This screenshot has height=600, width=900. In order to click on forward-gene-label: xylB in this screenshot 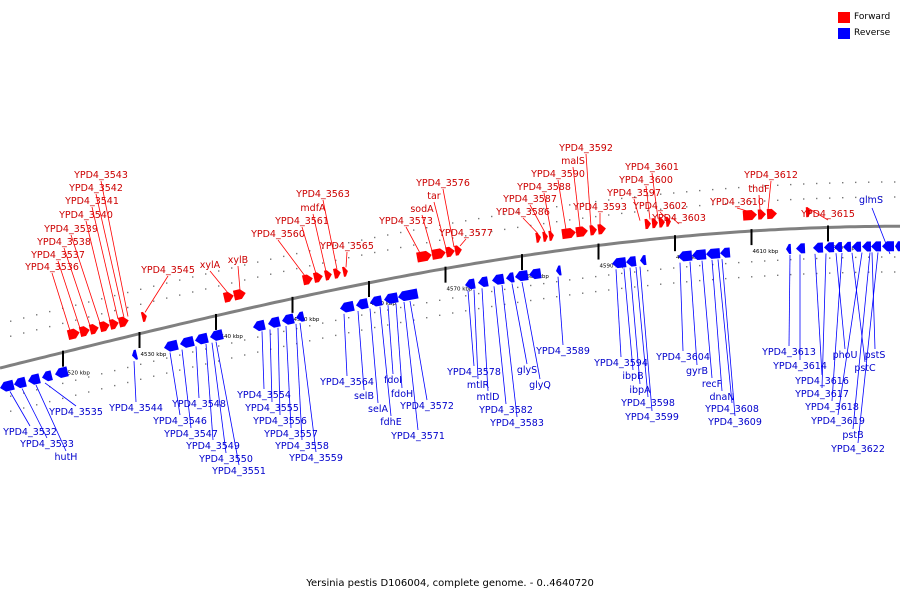, I will do `click(238, 260)`.